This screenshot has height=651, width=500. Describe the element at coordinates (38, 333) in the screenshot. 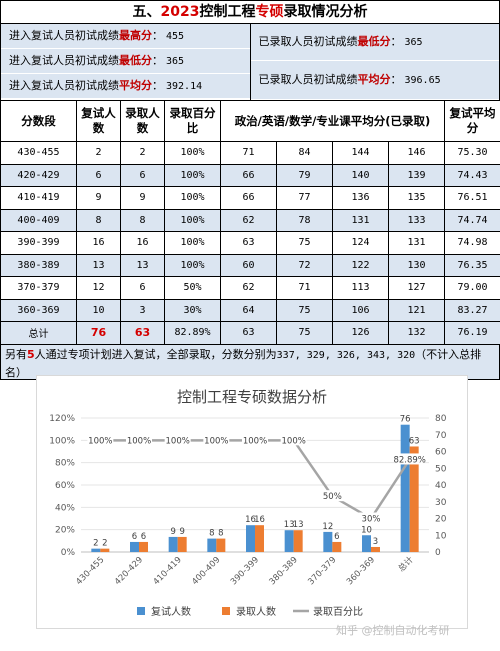

I see `total-label: 总计` at that location.